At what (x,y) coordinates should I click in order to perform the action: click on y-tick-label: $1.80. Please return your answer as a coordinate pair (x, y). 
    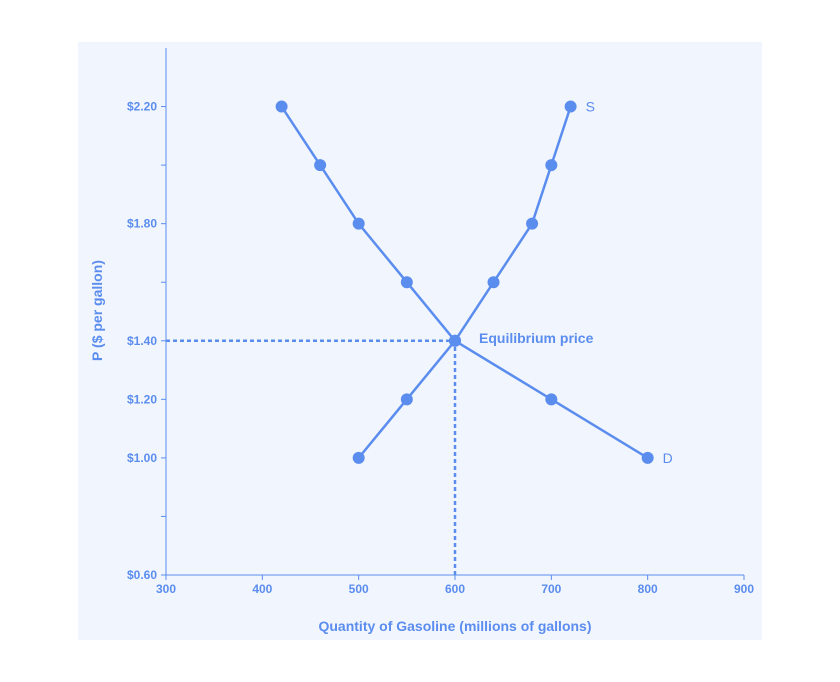
    Looking at the image, I should click on (142, 224).